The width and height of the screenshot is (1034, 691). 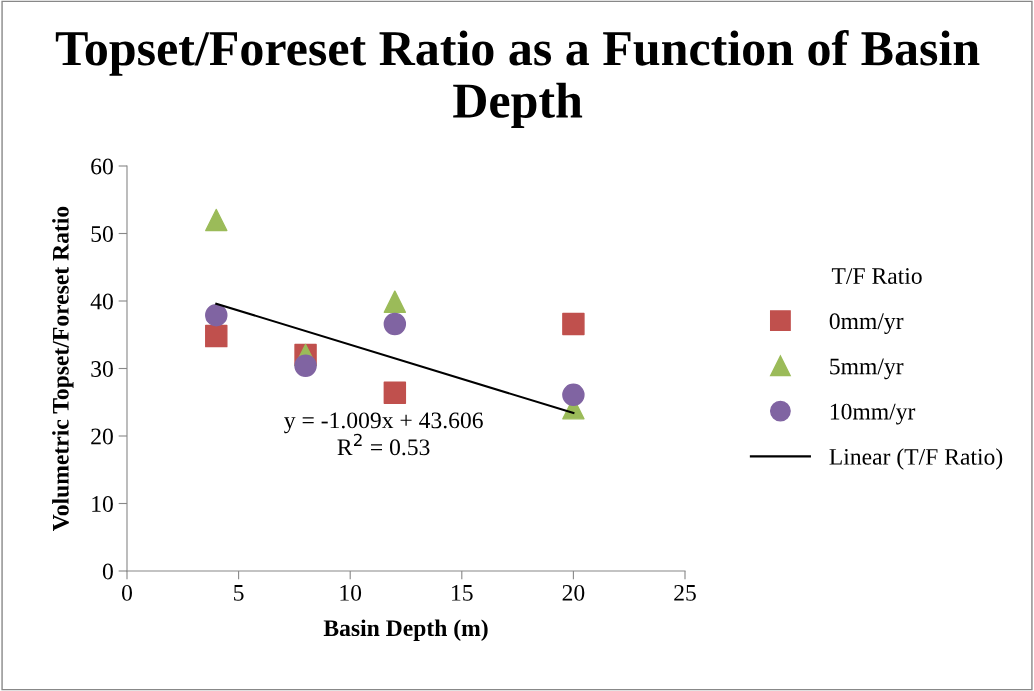 What do you see at coordinates (351, 592) in the screenshot?
I see `x-tick-label: 10` at bounding box center [351, 592].